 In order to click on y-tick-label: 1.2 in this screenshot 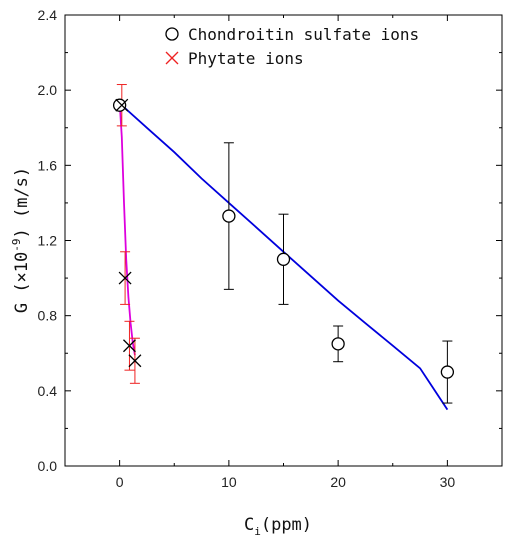, I will do `click(48, 241)`.